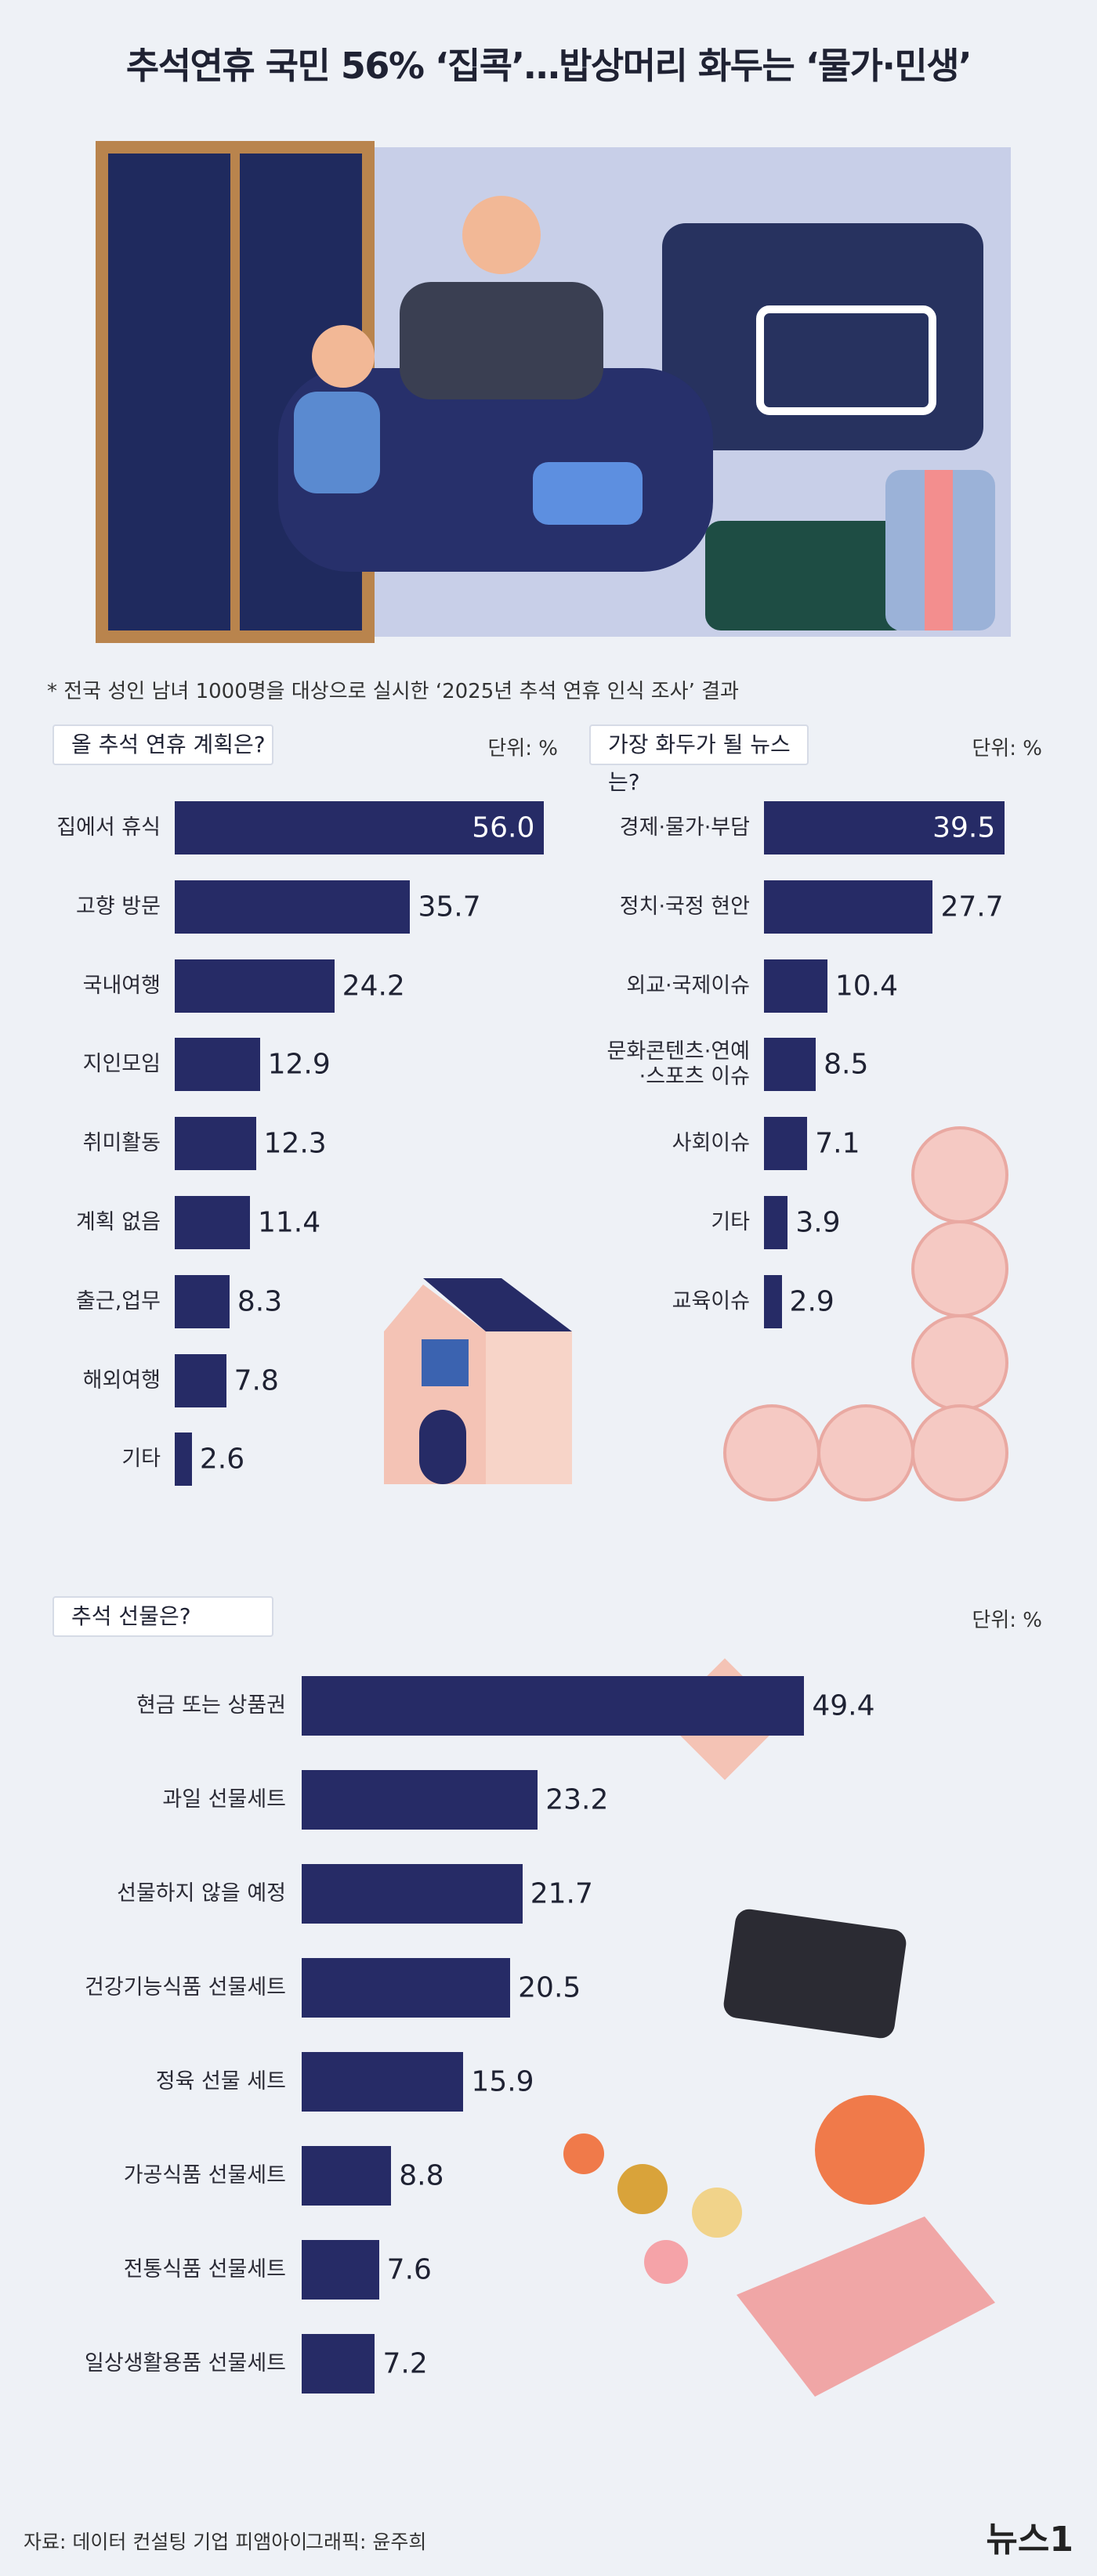  I want to click on value-label: 7.6, so click(409, 2269).